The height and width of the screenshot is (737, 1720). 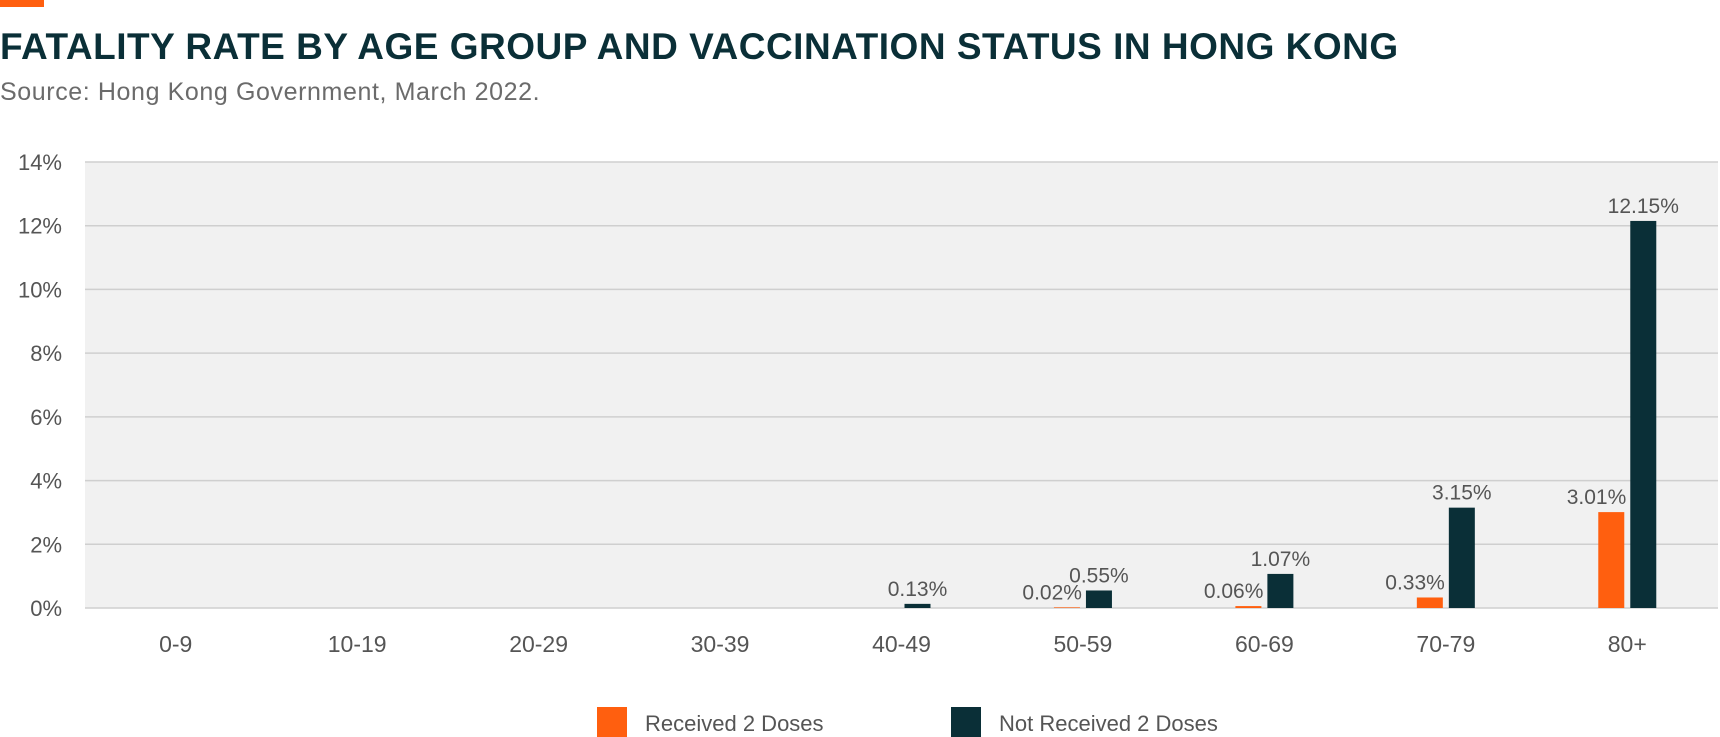 I want to click on x-category-label: 20-29, so click(x=538, y=644).